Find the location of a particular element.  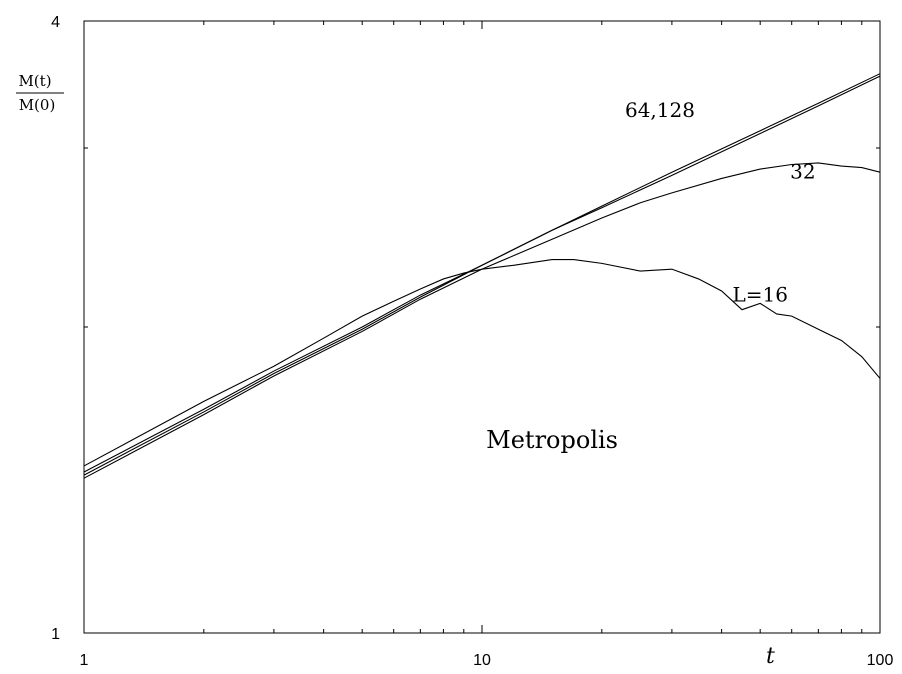

annotation-label: Metropolis is located at coordinates (552, 440).